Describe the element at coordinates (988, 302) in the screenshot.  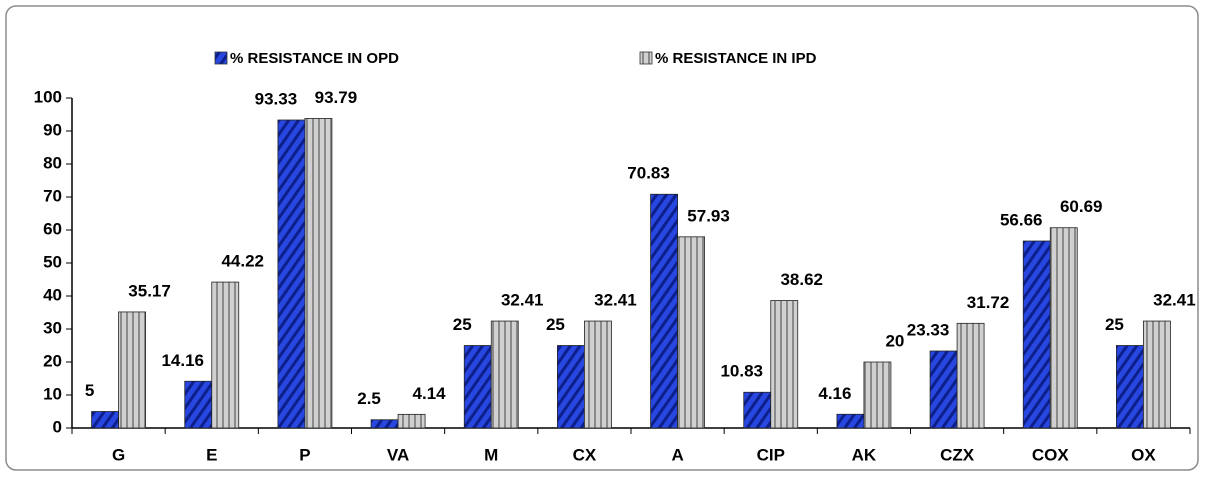
I see `data-label: 31.72` at that location.